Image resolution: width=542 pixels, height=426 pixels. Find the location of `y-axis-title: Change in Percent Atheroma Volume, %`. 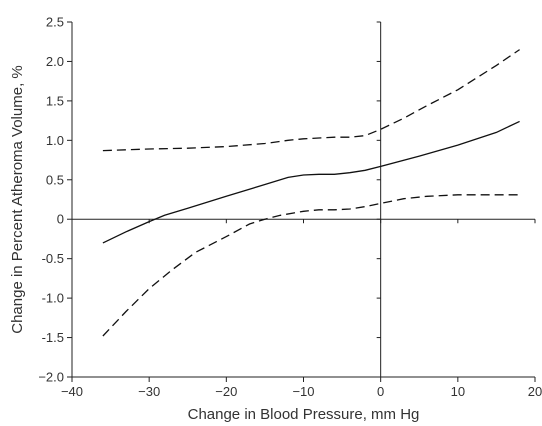

y-axis-title: Change in Percent Atheroma Volume, % is located at coordinates (17, 199).